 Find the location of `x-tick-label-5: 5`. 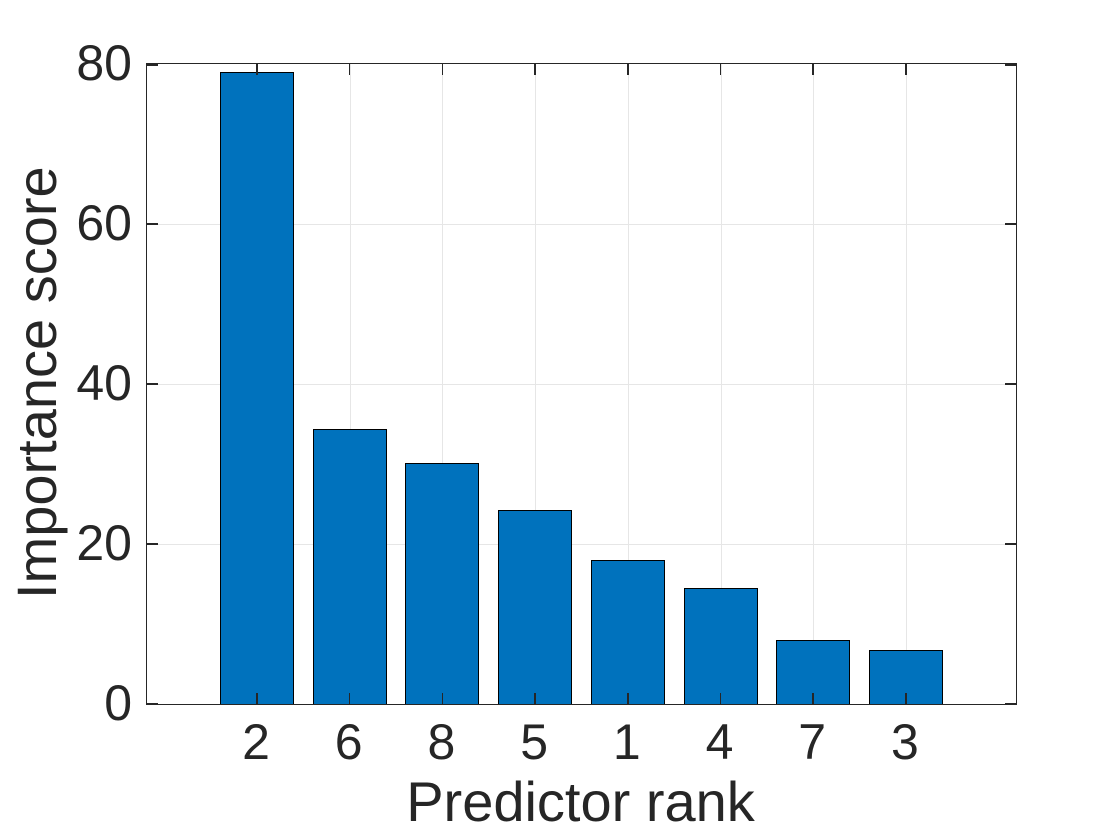

x-tick-label-5: 5 is located at coordinates (534, 742).